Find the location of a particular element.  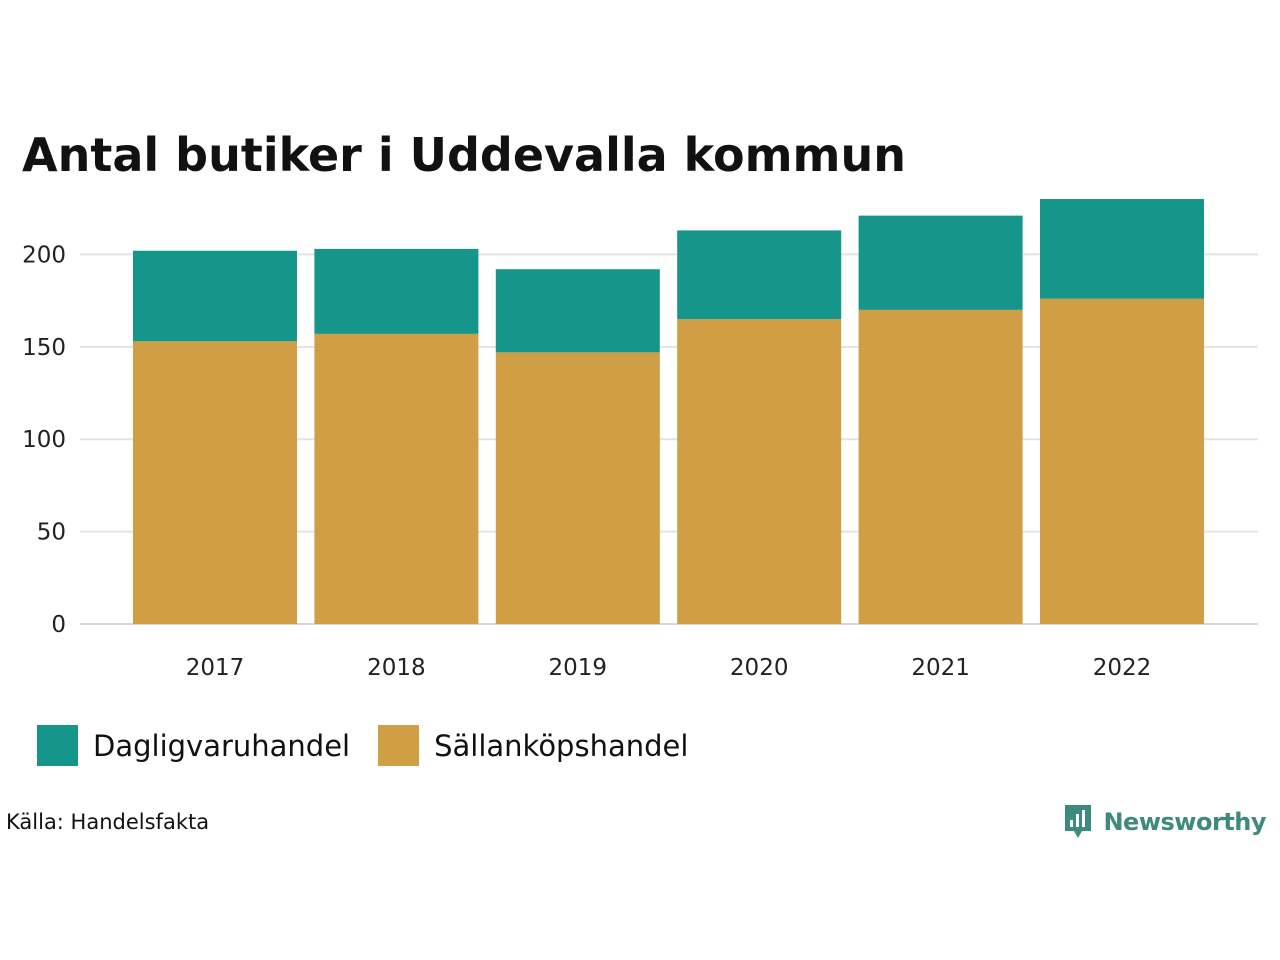

brand-name: Newsworthy is located at coordinates (1184, 822).